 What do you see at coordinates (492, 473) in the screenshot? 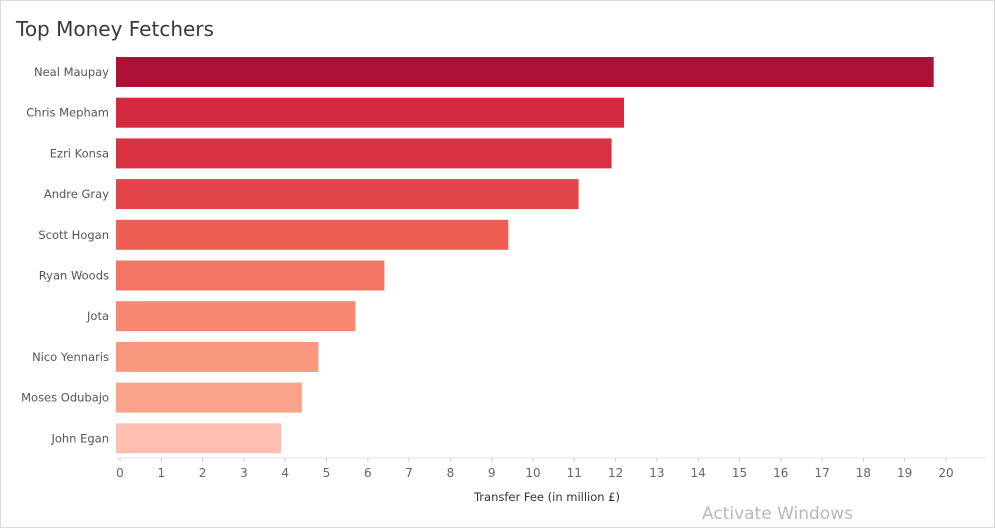
I see `x-tick-label: 9` at bounding box center [492, 473].